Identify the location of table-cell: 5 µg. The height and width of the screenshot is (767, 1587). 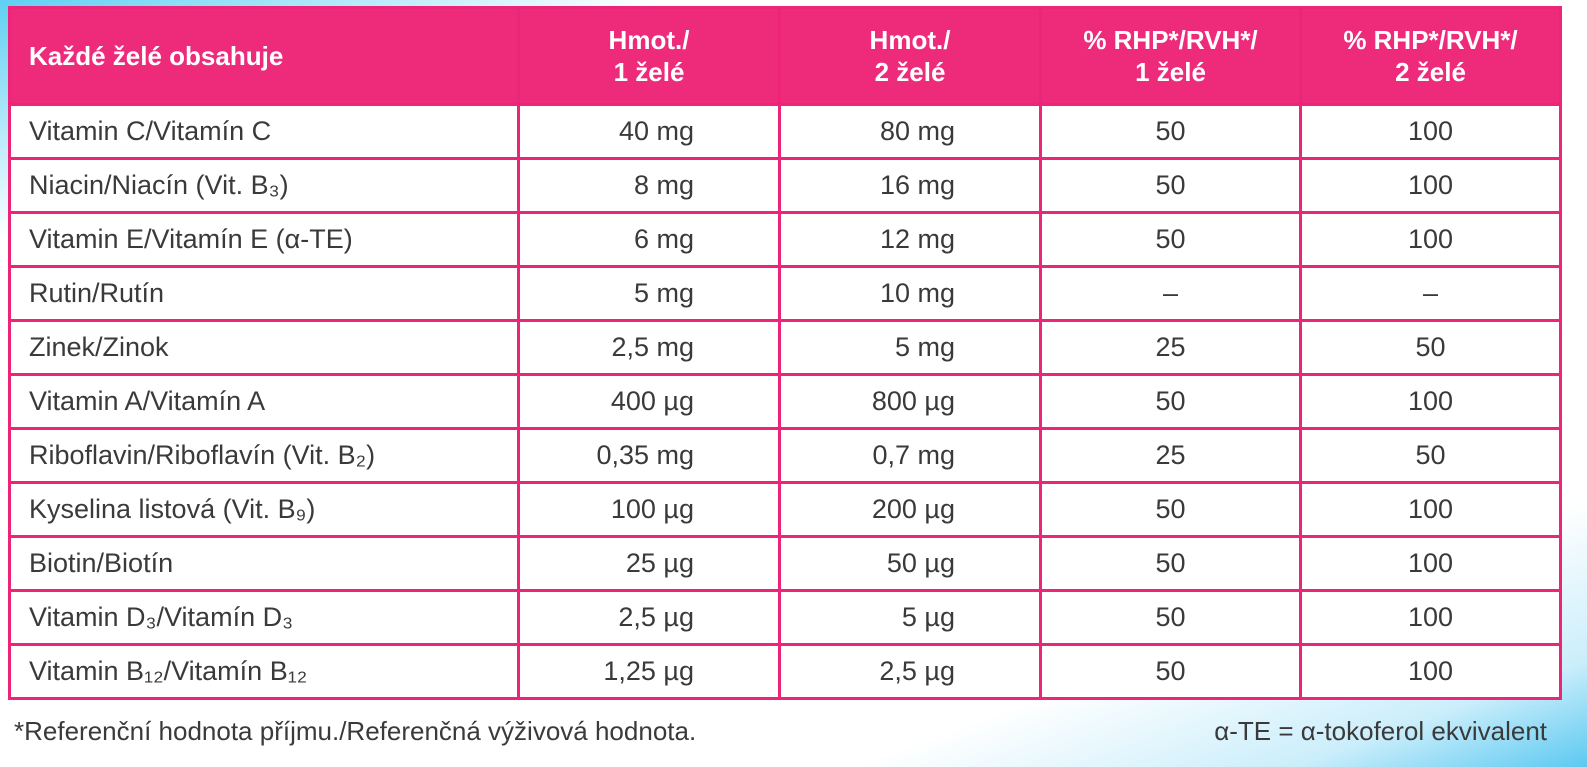
(910, 617).